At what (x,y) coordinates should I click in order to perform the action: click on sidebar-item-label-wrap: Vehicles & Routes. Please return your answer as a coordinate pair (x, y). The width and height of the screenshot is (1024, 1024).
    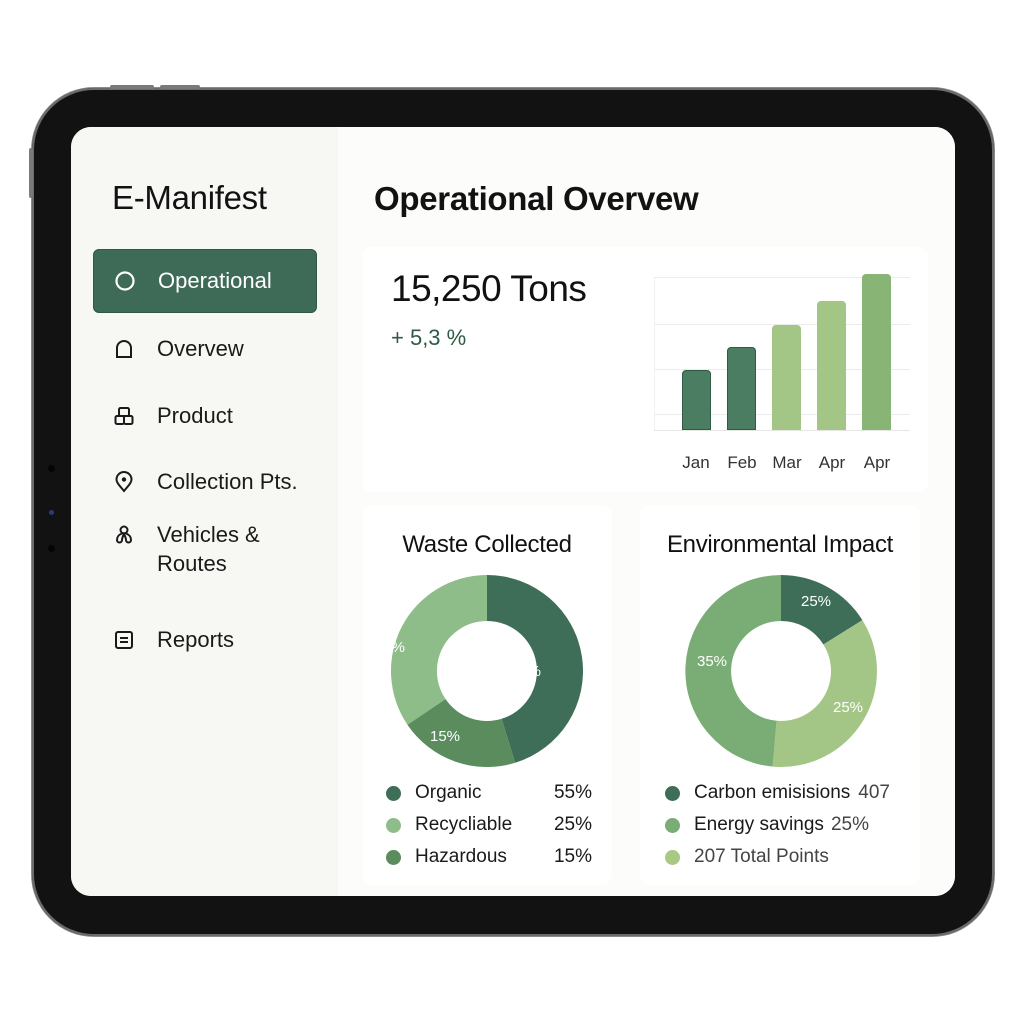
    Looking at the image, I should click on (208, 549).